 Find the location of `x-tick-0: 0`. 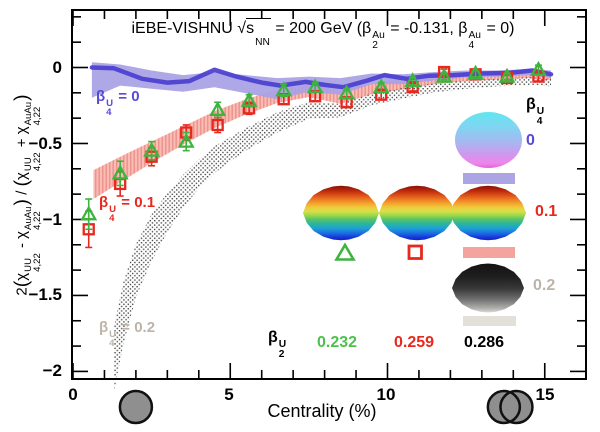

x-tick-0: 0 is located at coordinates (73, 394).